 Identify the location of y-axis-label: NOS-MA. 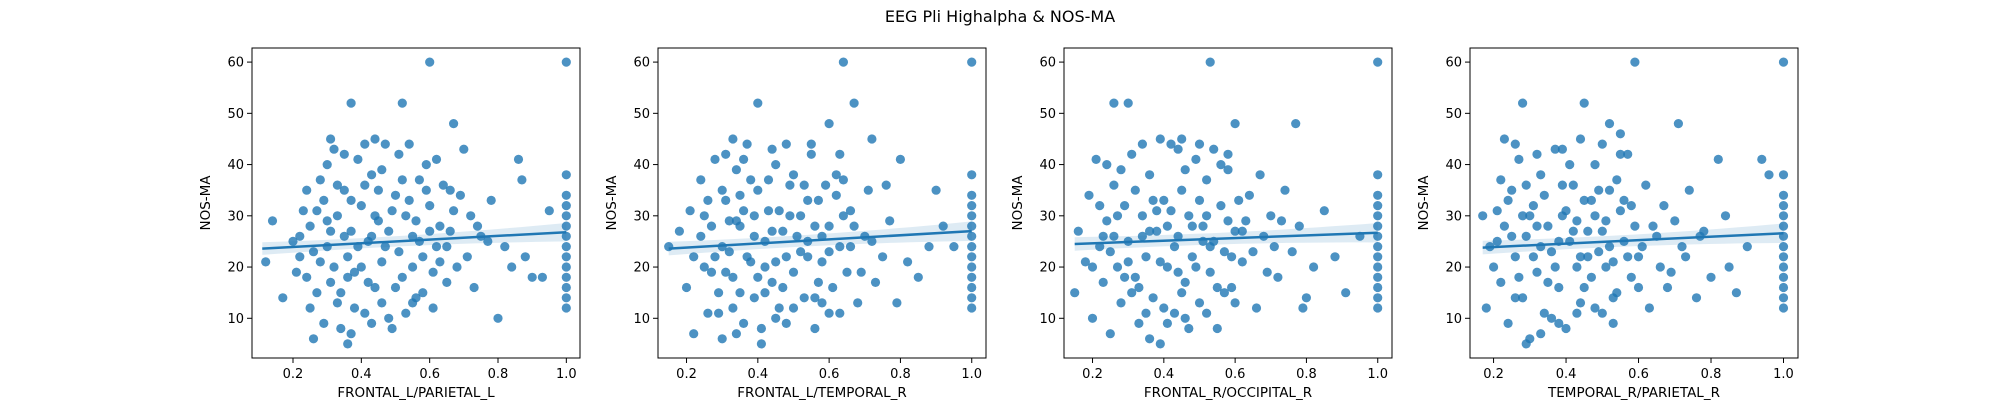
(1424, 203).